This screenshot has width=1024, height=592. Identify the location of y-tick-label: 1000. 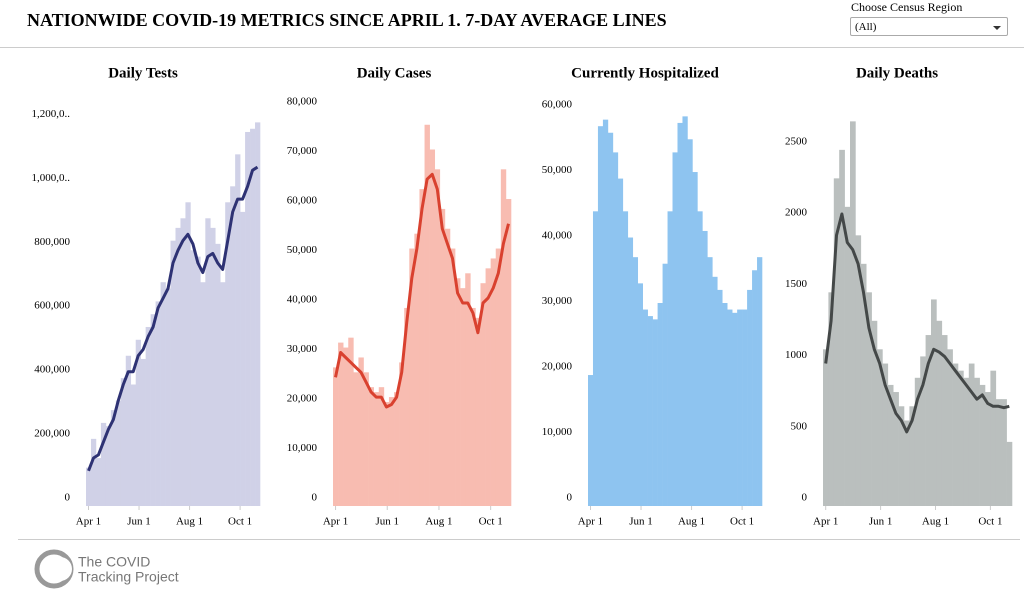
(796, 355).